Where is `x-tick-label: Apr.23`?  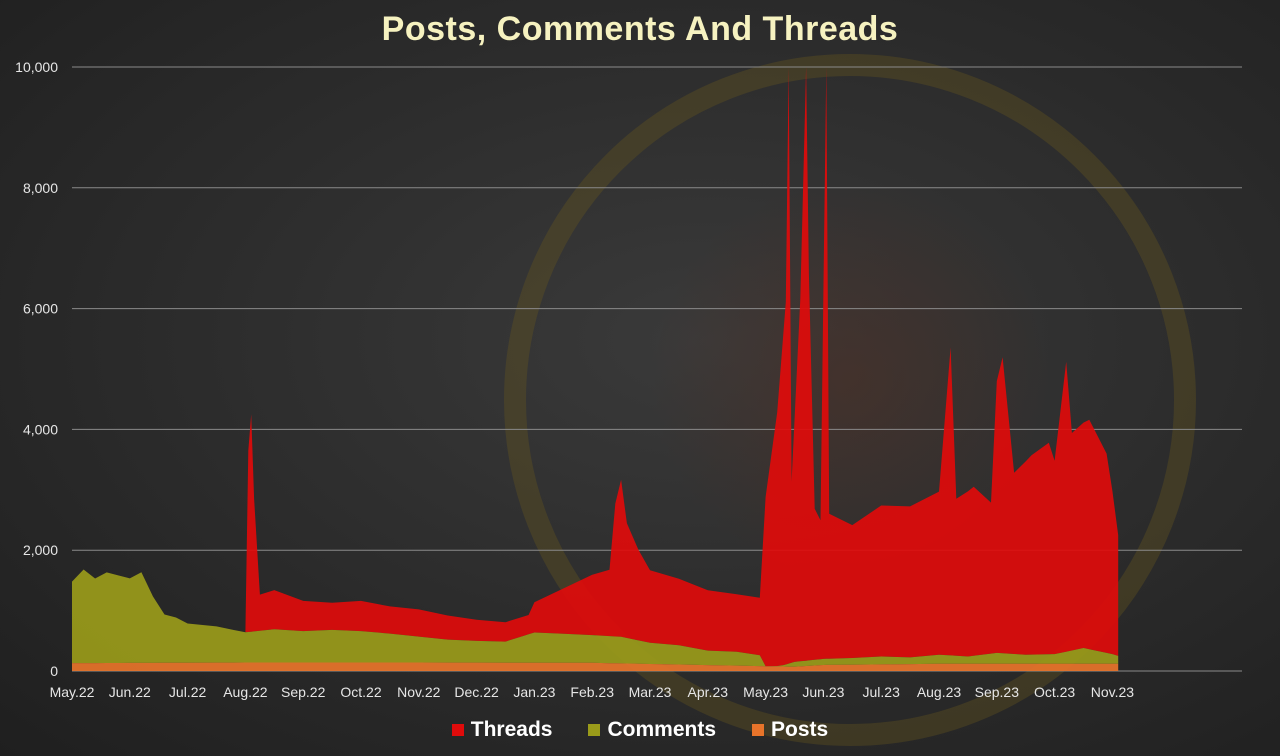
x-tick-label: Apr.23 is located at coordinates (708, 692).